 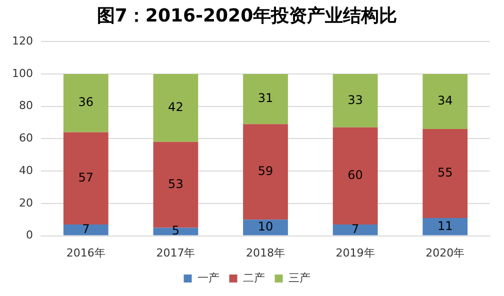 What do you see at coordinates (25, 203) in the screenshot?
I see `y-tick-label: 20` at bounding box center [25, 203].